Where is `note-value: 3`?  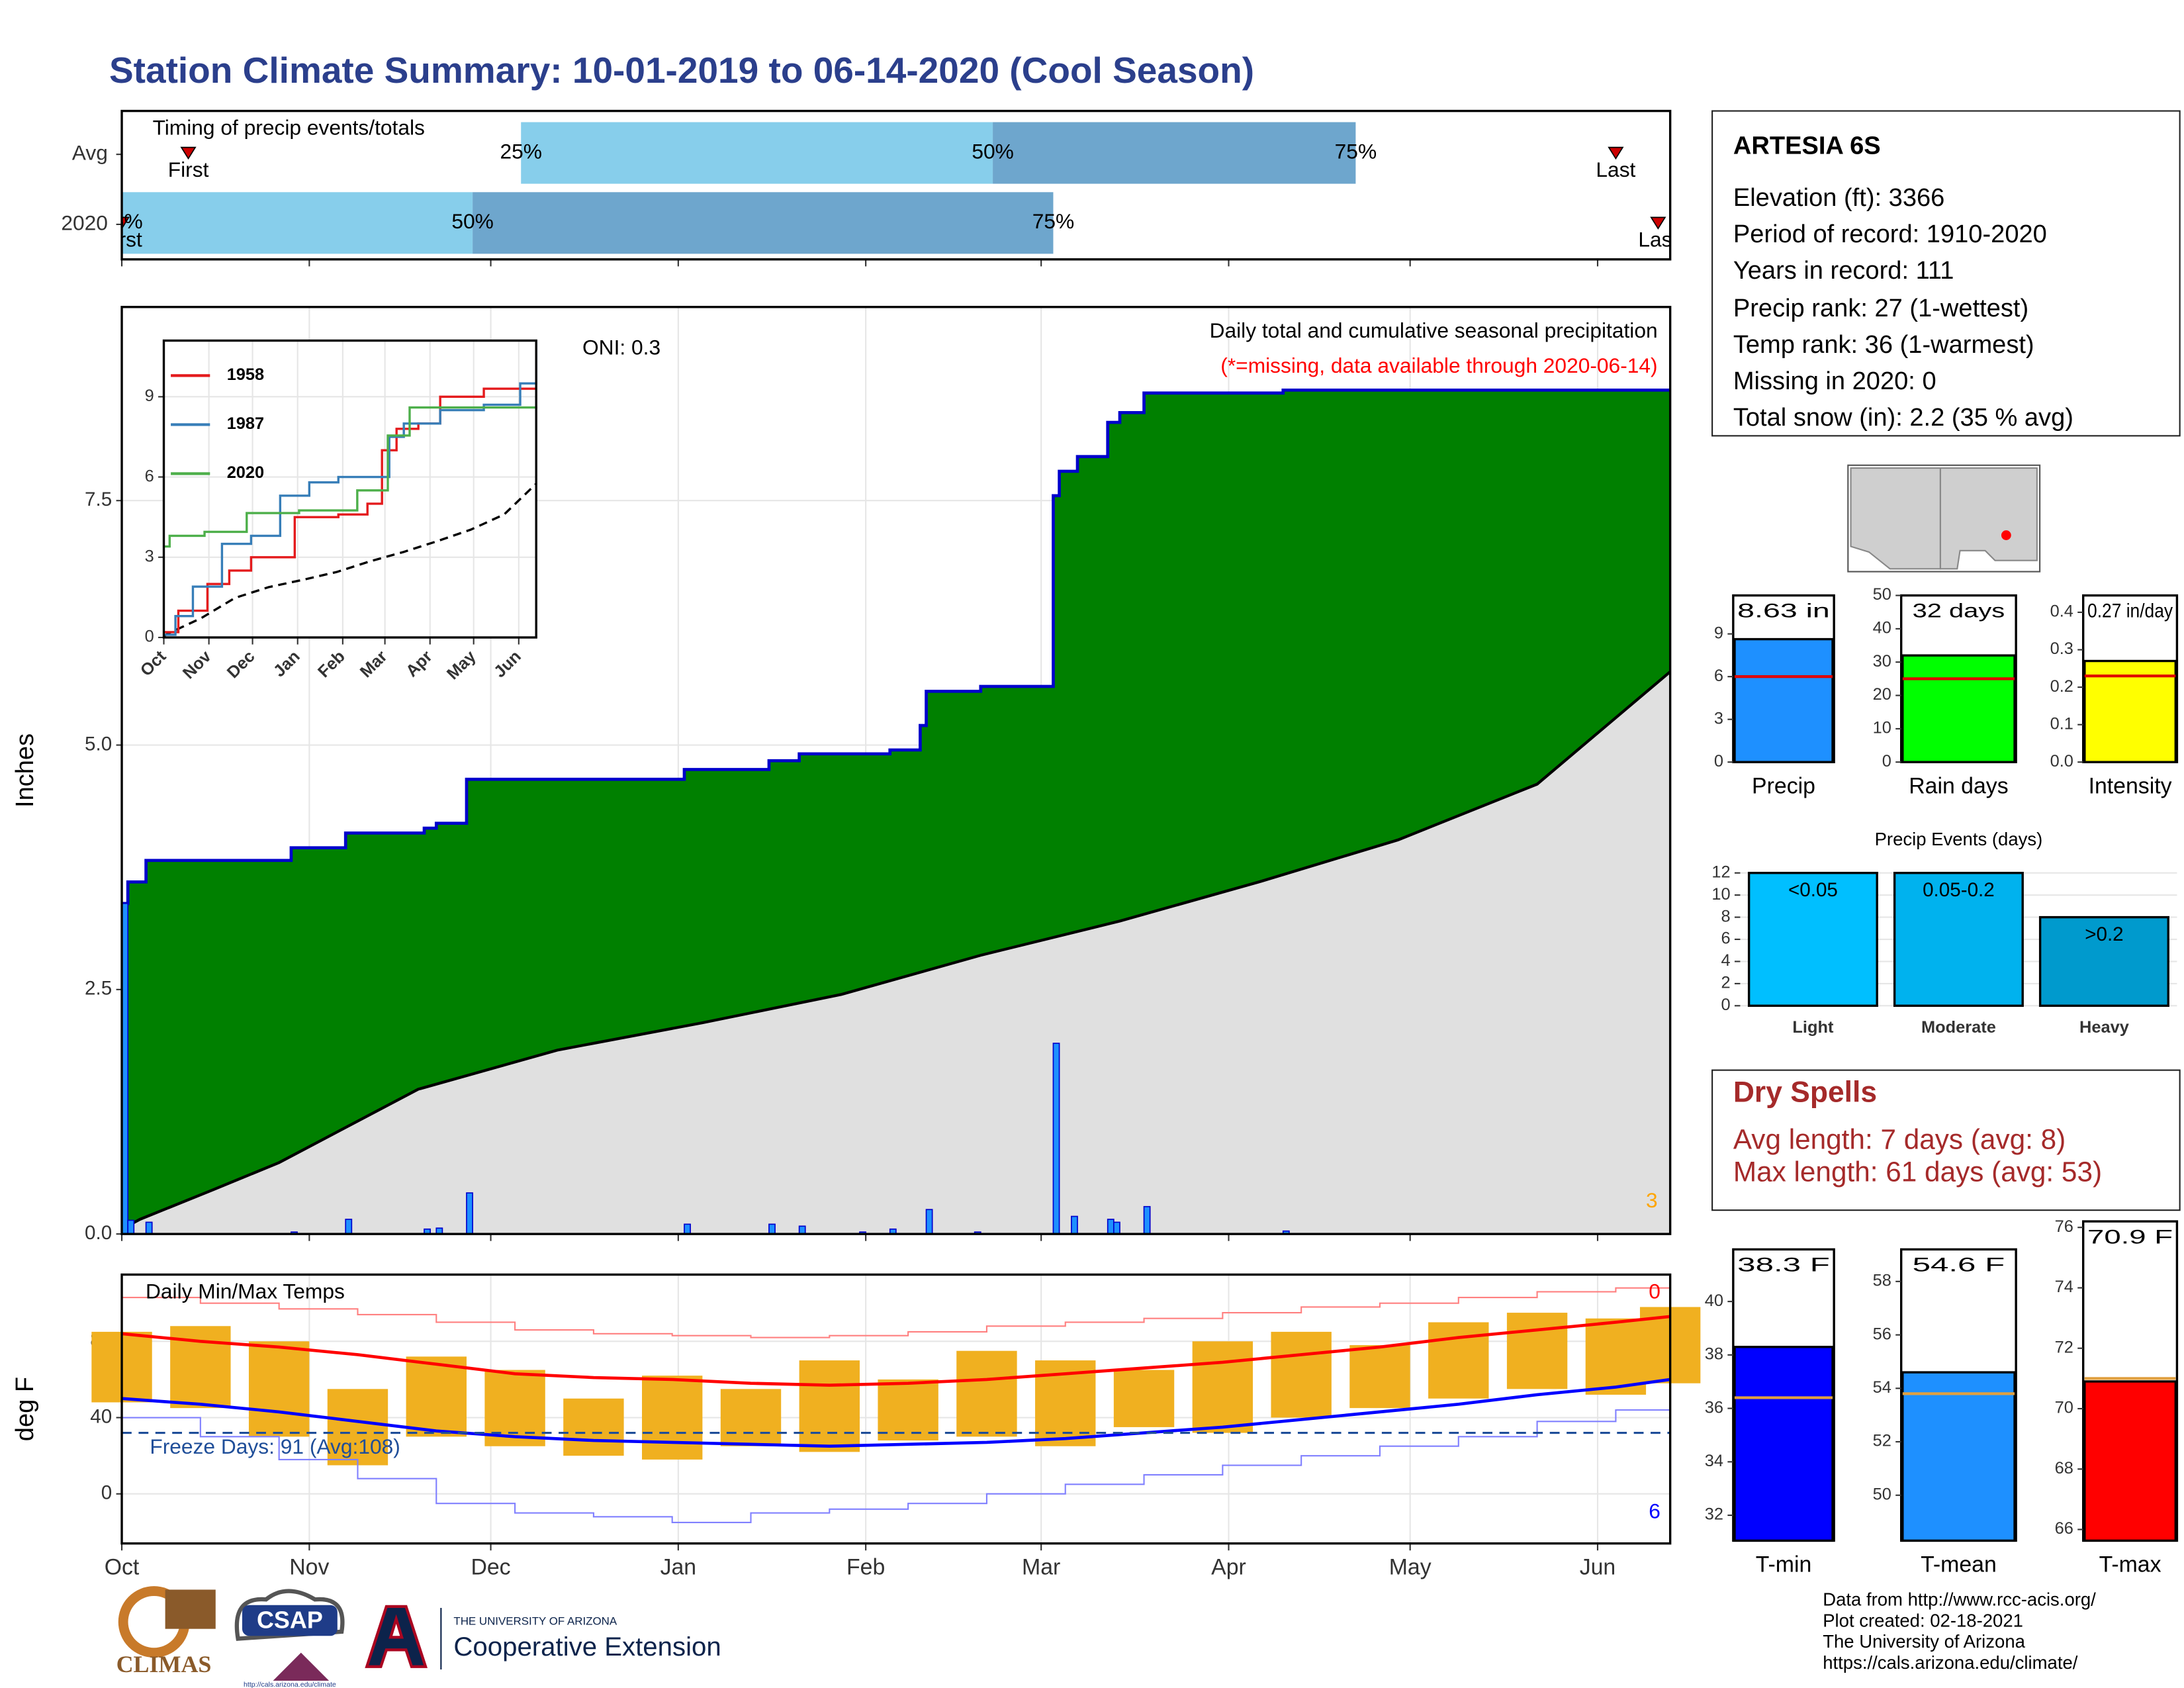 note-value: 3 is located at coordinates (1652, 1200).